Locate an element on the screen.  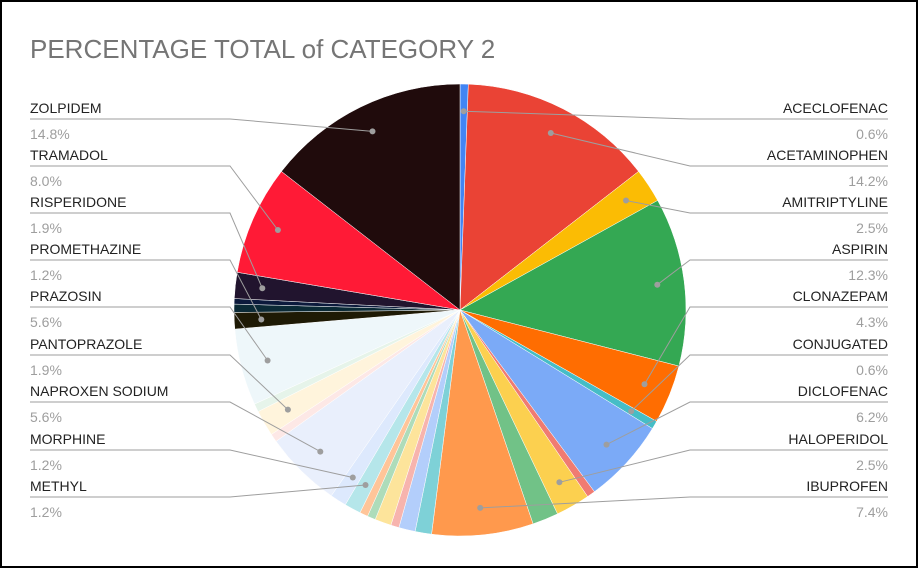
slice-label: ACETAMINOPHEN is located at coordinates (827, 155).